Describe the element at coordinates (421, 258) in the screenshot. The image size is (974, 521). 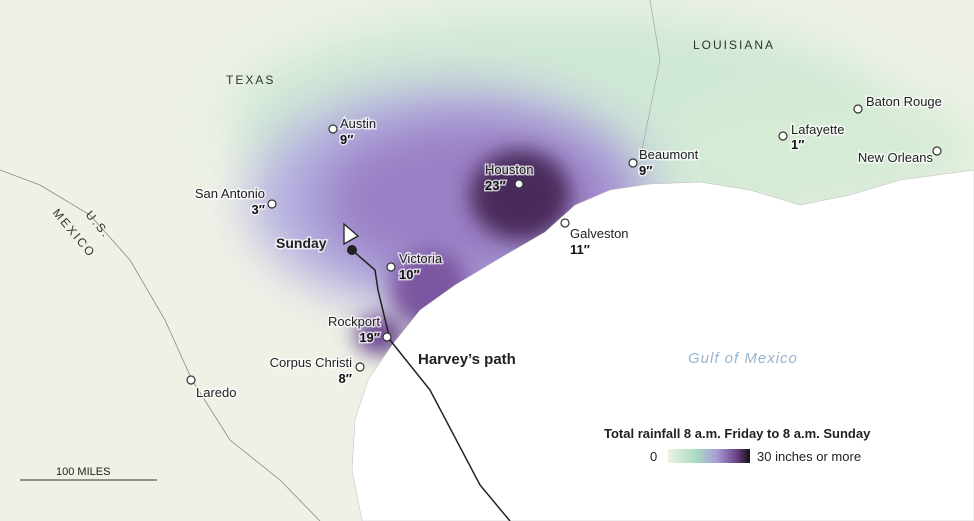
I see `city-name: Victoria` at that location.